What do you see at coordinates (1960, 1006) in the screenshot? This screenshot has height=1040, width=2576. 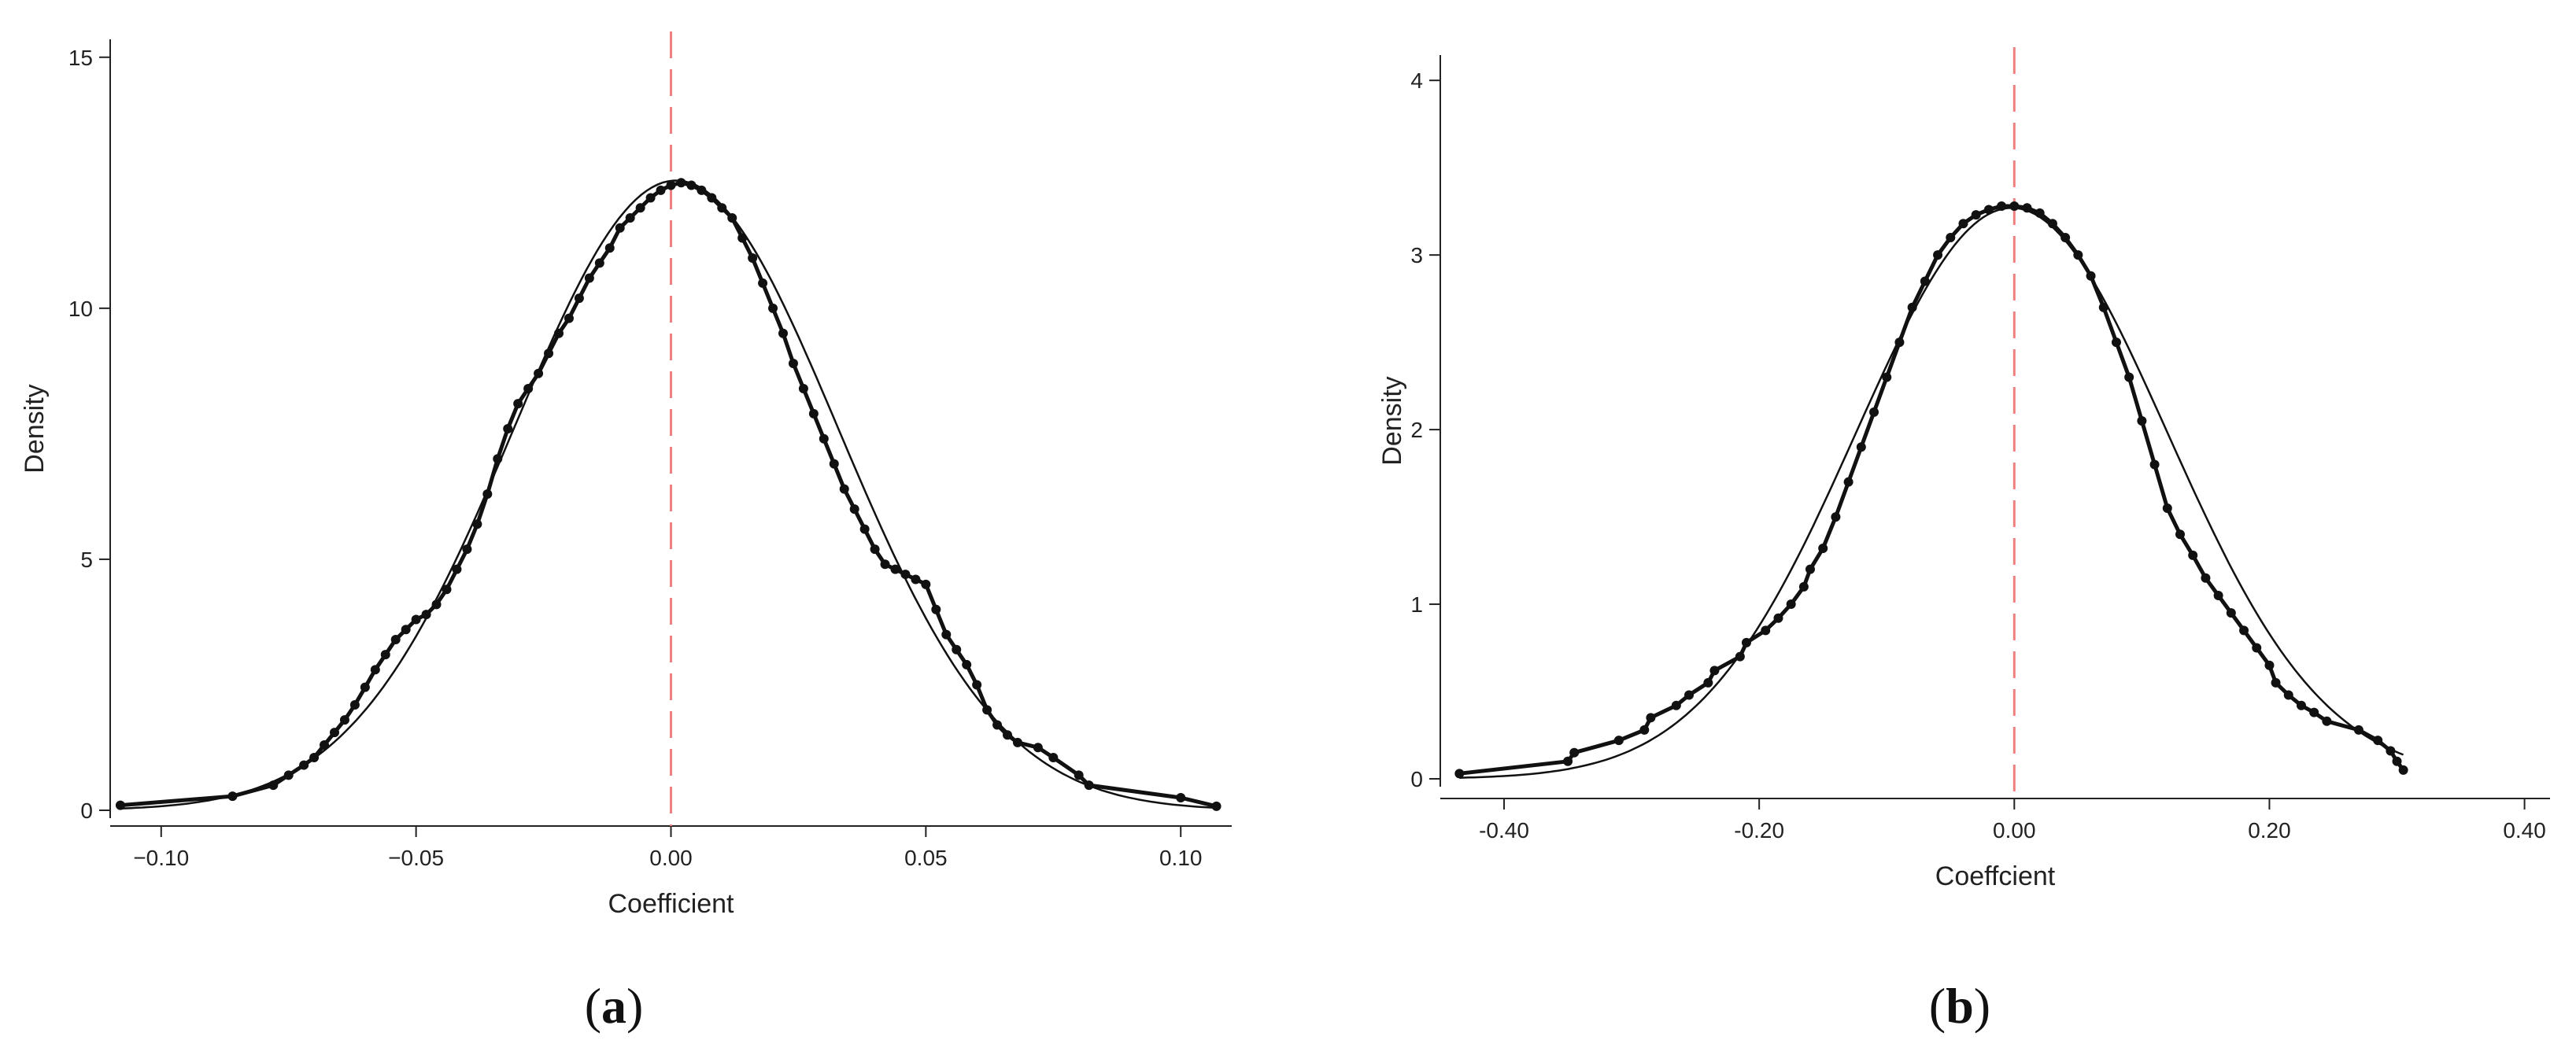 I see `panel-letter: b` at bounding box center [1960, 1006].